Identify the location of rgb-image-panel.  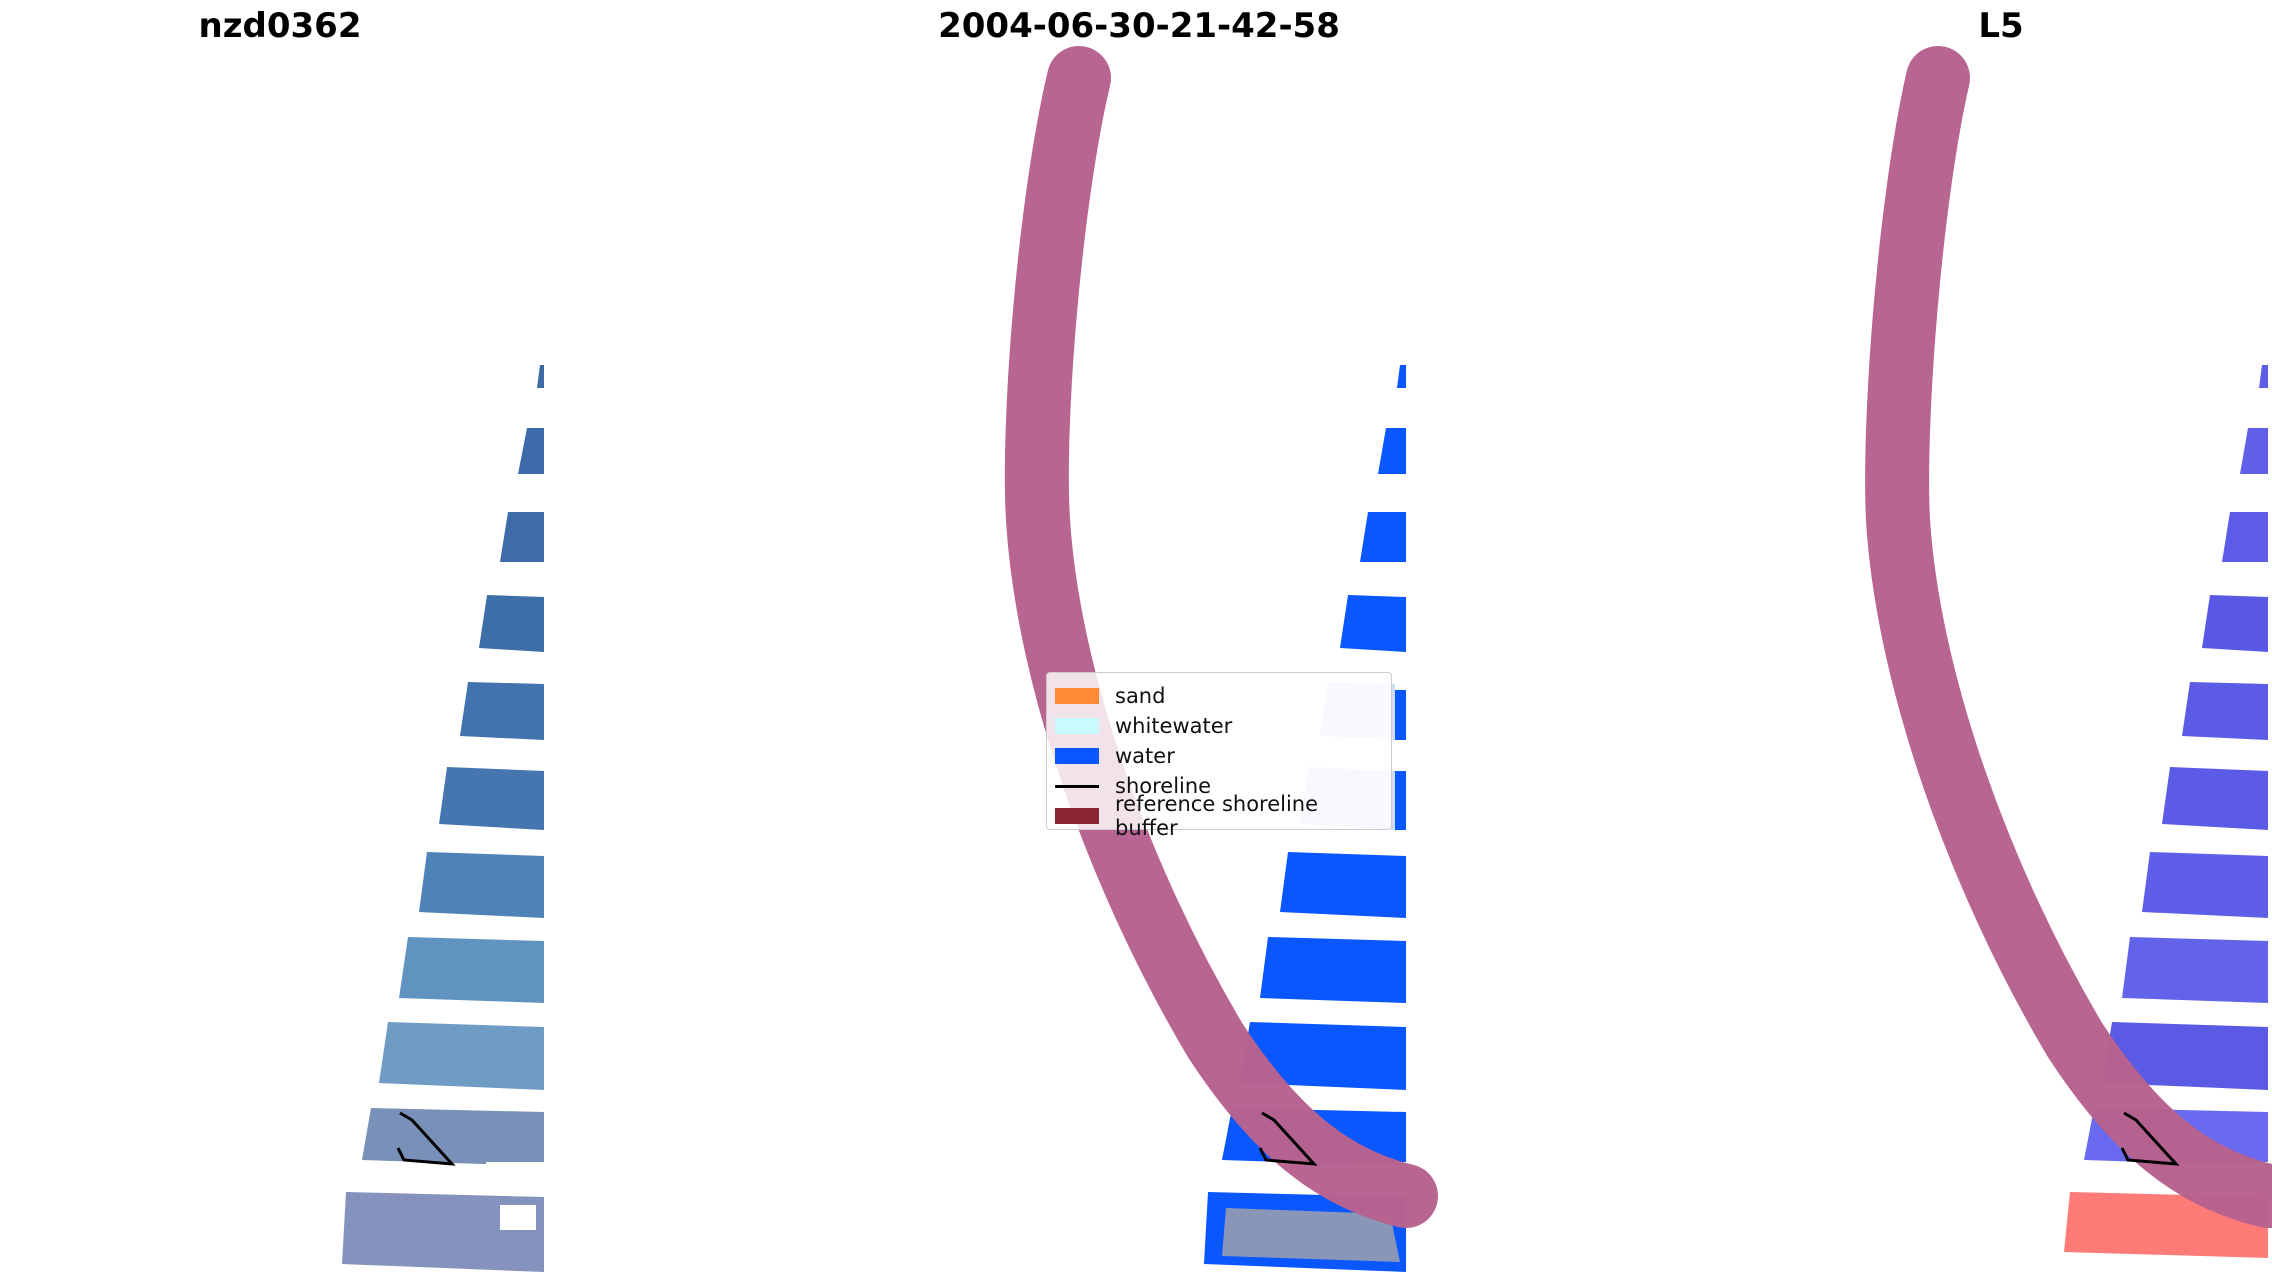
(443, 818).